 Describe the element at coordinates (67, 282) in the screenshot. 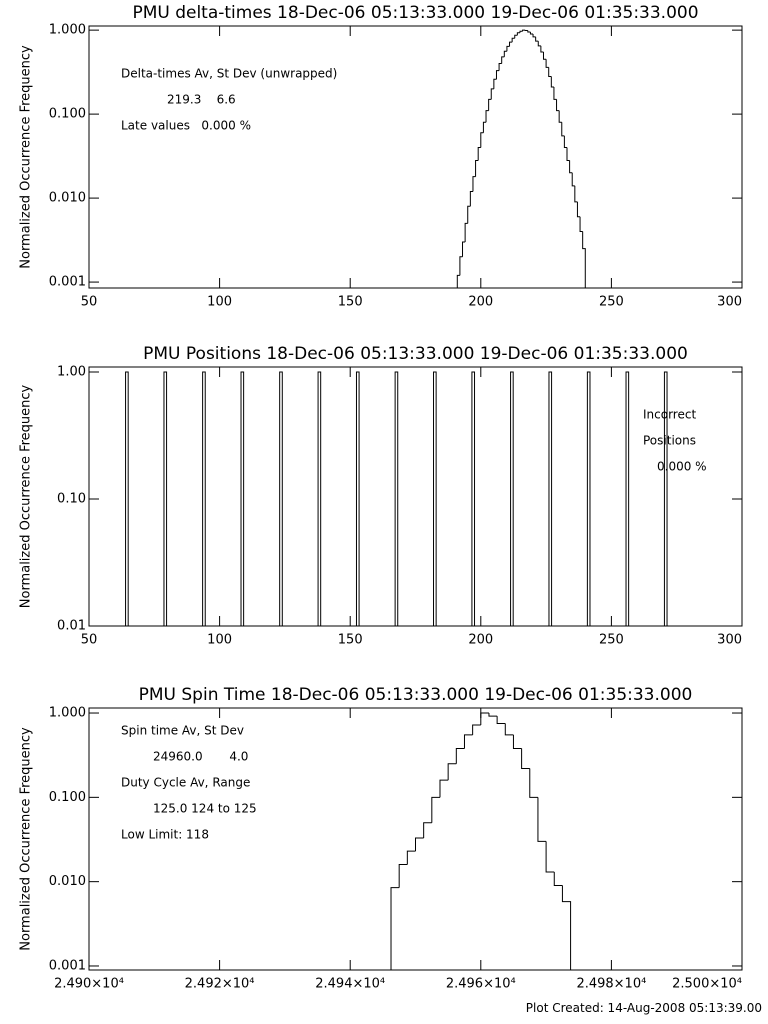

I see `y-tick-label: 0.001` at that location.